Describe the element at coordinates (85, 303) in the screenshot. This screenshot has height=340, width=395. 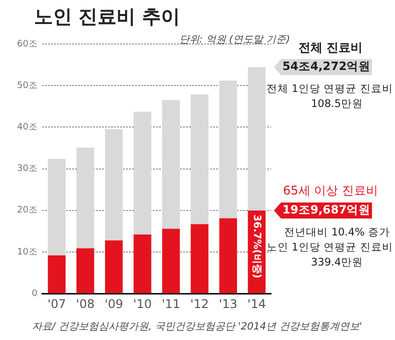
I see `x-tick-label: '08` at that location.